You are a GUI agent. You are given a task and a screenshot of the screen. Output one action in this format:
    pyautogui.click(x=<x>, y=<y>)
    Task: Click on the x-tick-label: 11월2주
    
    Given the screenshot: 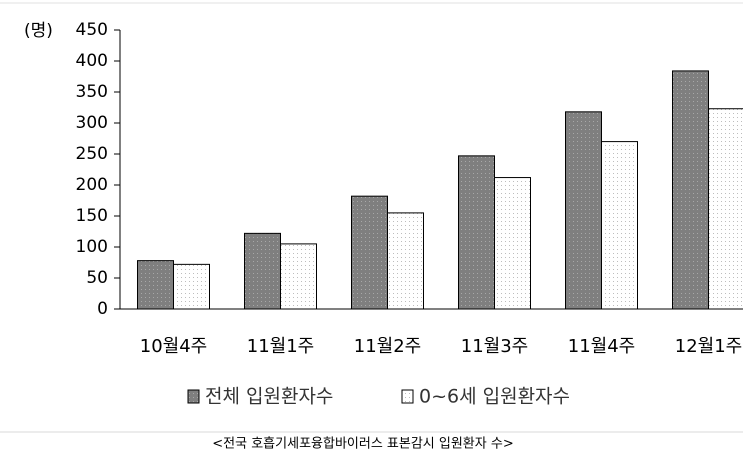 What is the action you would take?
    pyautogui.click(x=387, y=346)
    